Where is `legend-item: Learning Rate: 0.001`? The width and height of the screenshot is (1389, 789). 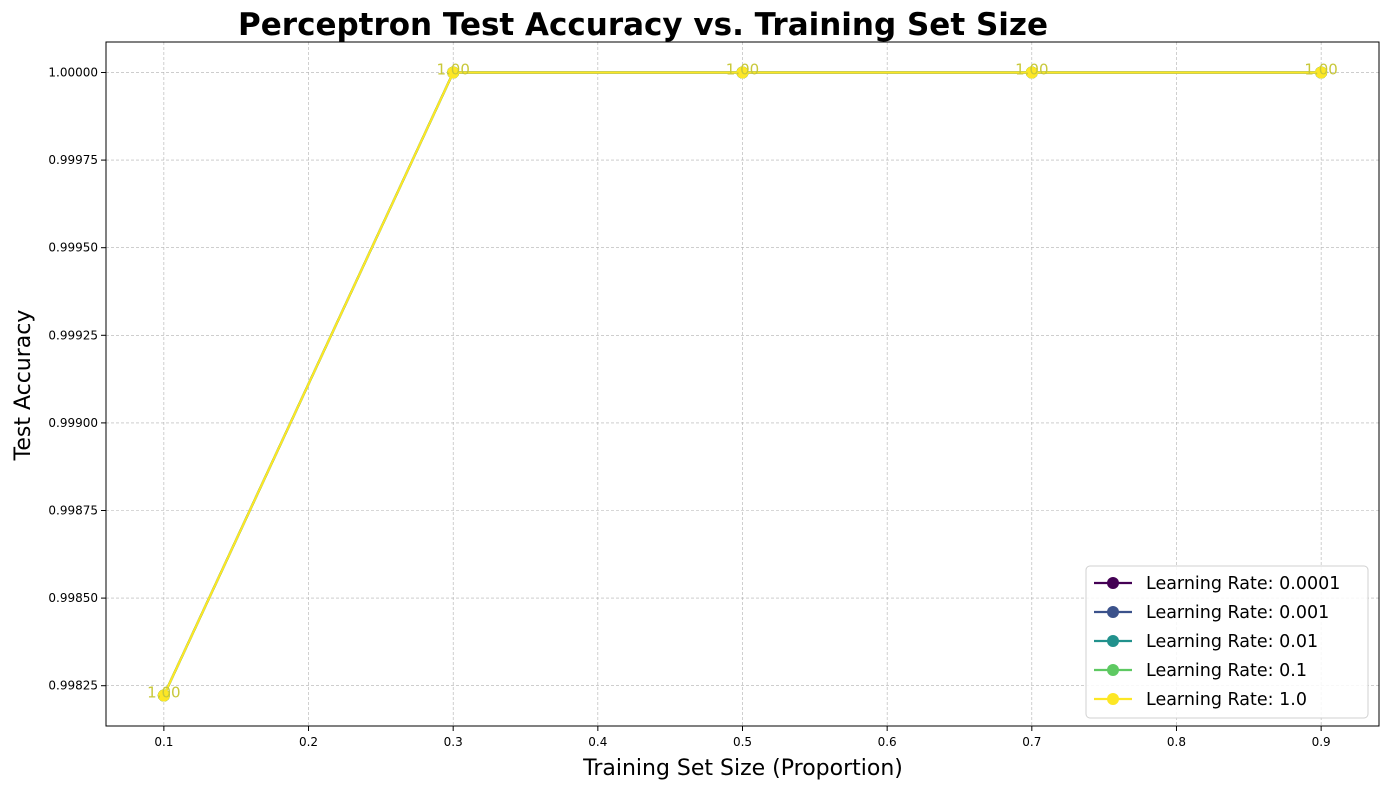
legend-item: Learning Rate: 0.001 is located at coordinates (1211, 613).